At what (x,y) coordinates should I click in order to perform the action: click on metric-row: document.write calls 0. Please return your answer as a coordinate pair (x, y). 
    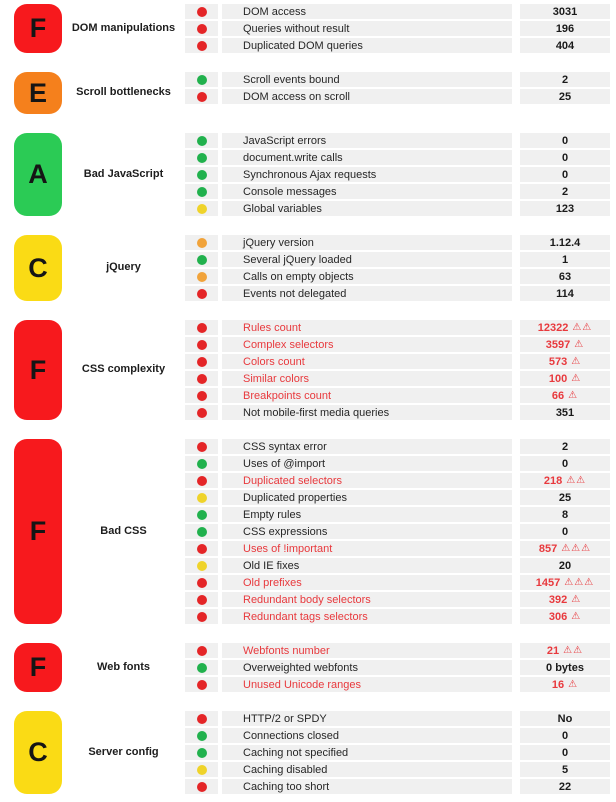
    Looking at the image, I should click on (397, 157).